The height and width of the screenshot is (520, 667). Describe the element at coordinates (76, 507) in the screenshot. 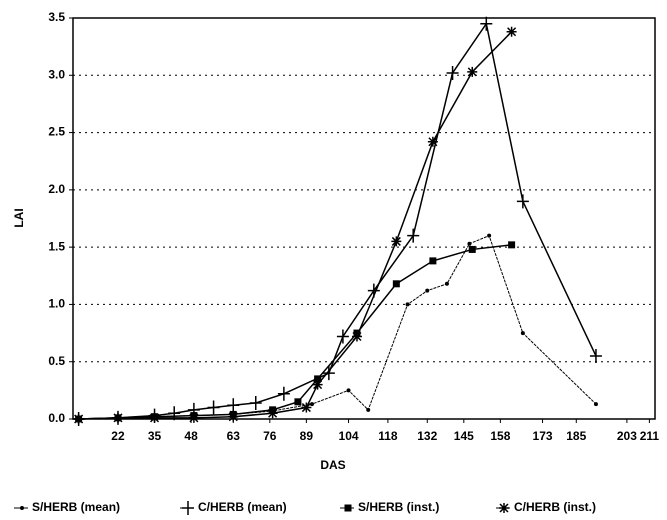

I see `legend-label: S/HERB (mean)` at that location.